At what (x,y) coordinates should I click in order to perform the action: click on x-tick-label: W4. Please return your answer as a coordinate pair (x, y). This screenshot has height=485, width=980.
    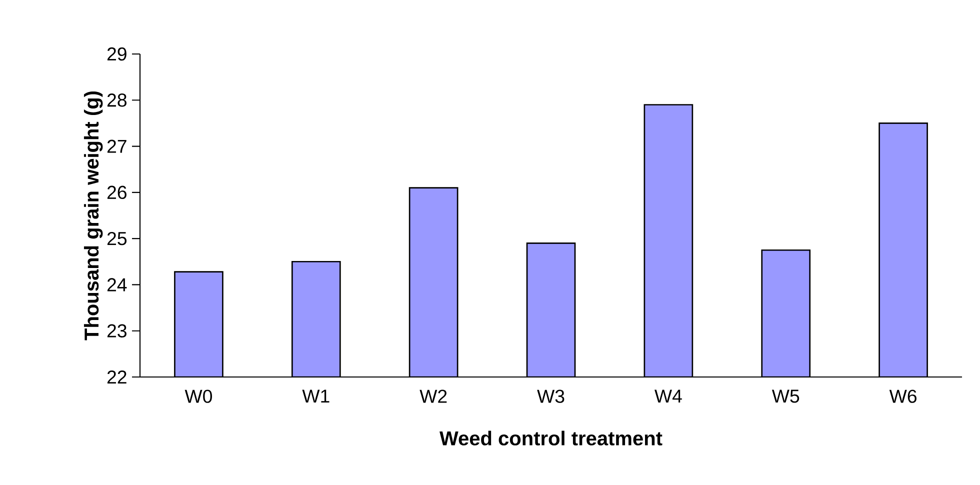
    Looking at the image, I should click on (668, 396).